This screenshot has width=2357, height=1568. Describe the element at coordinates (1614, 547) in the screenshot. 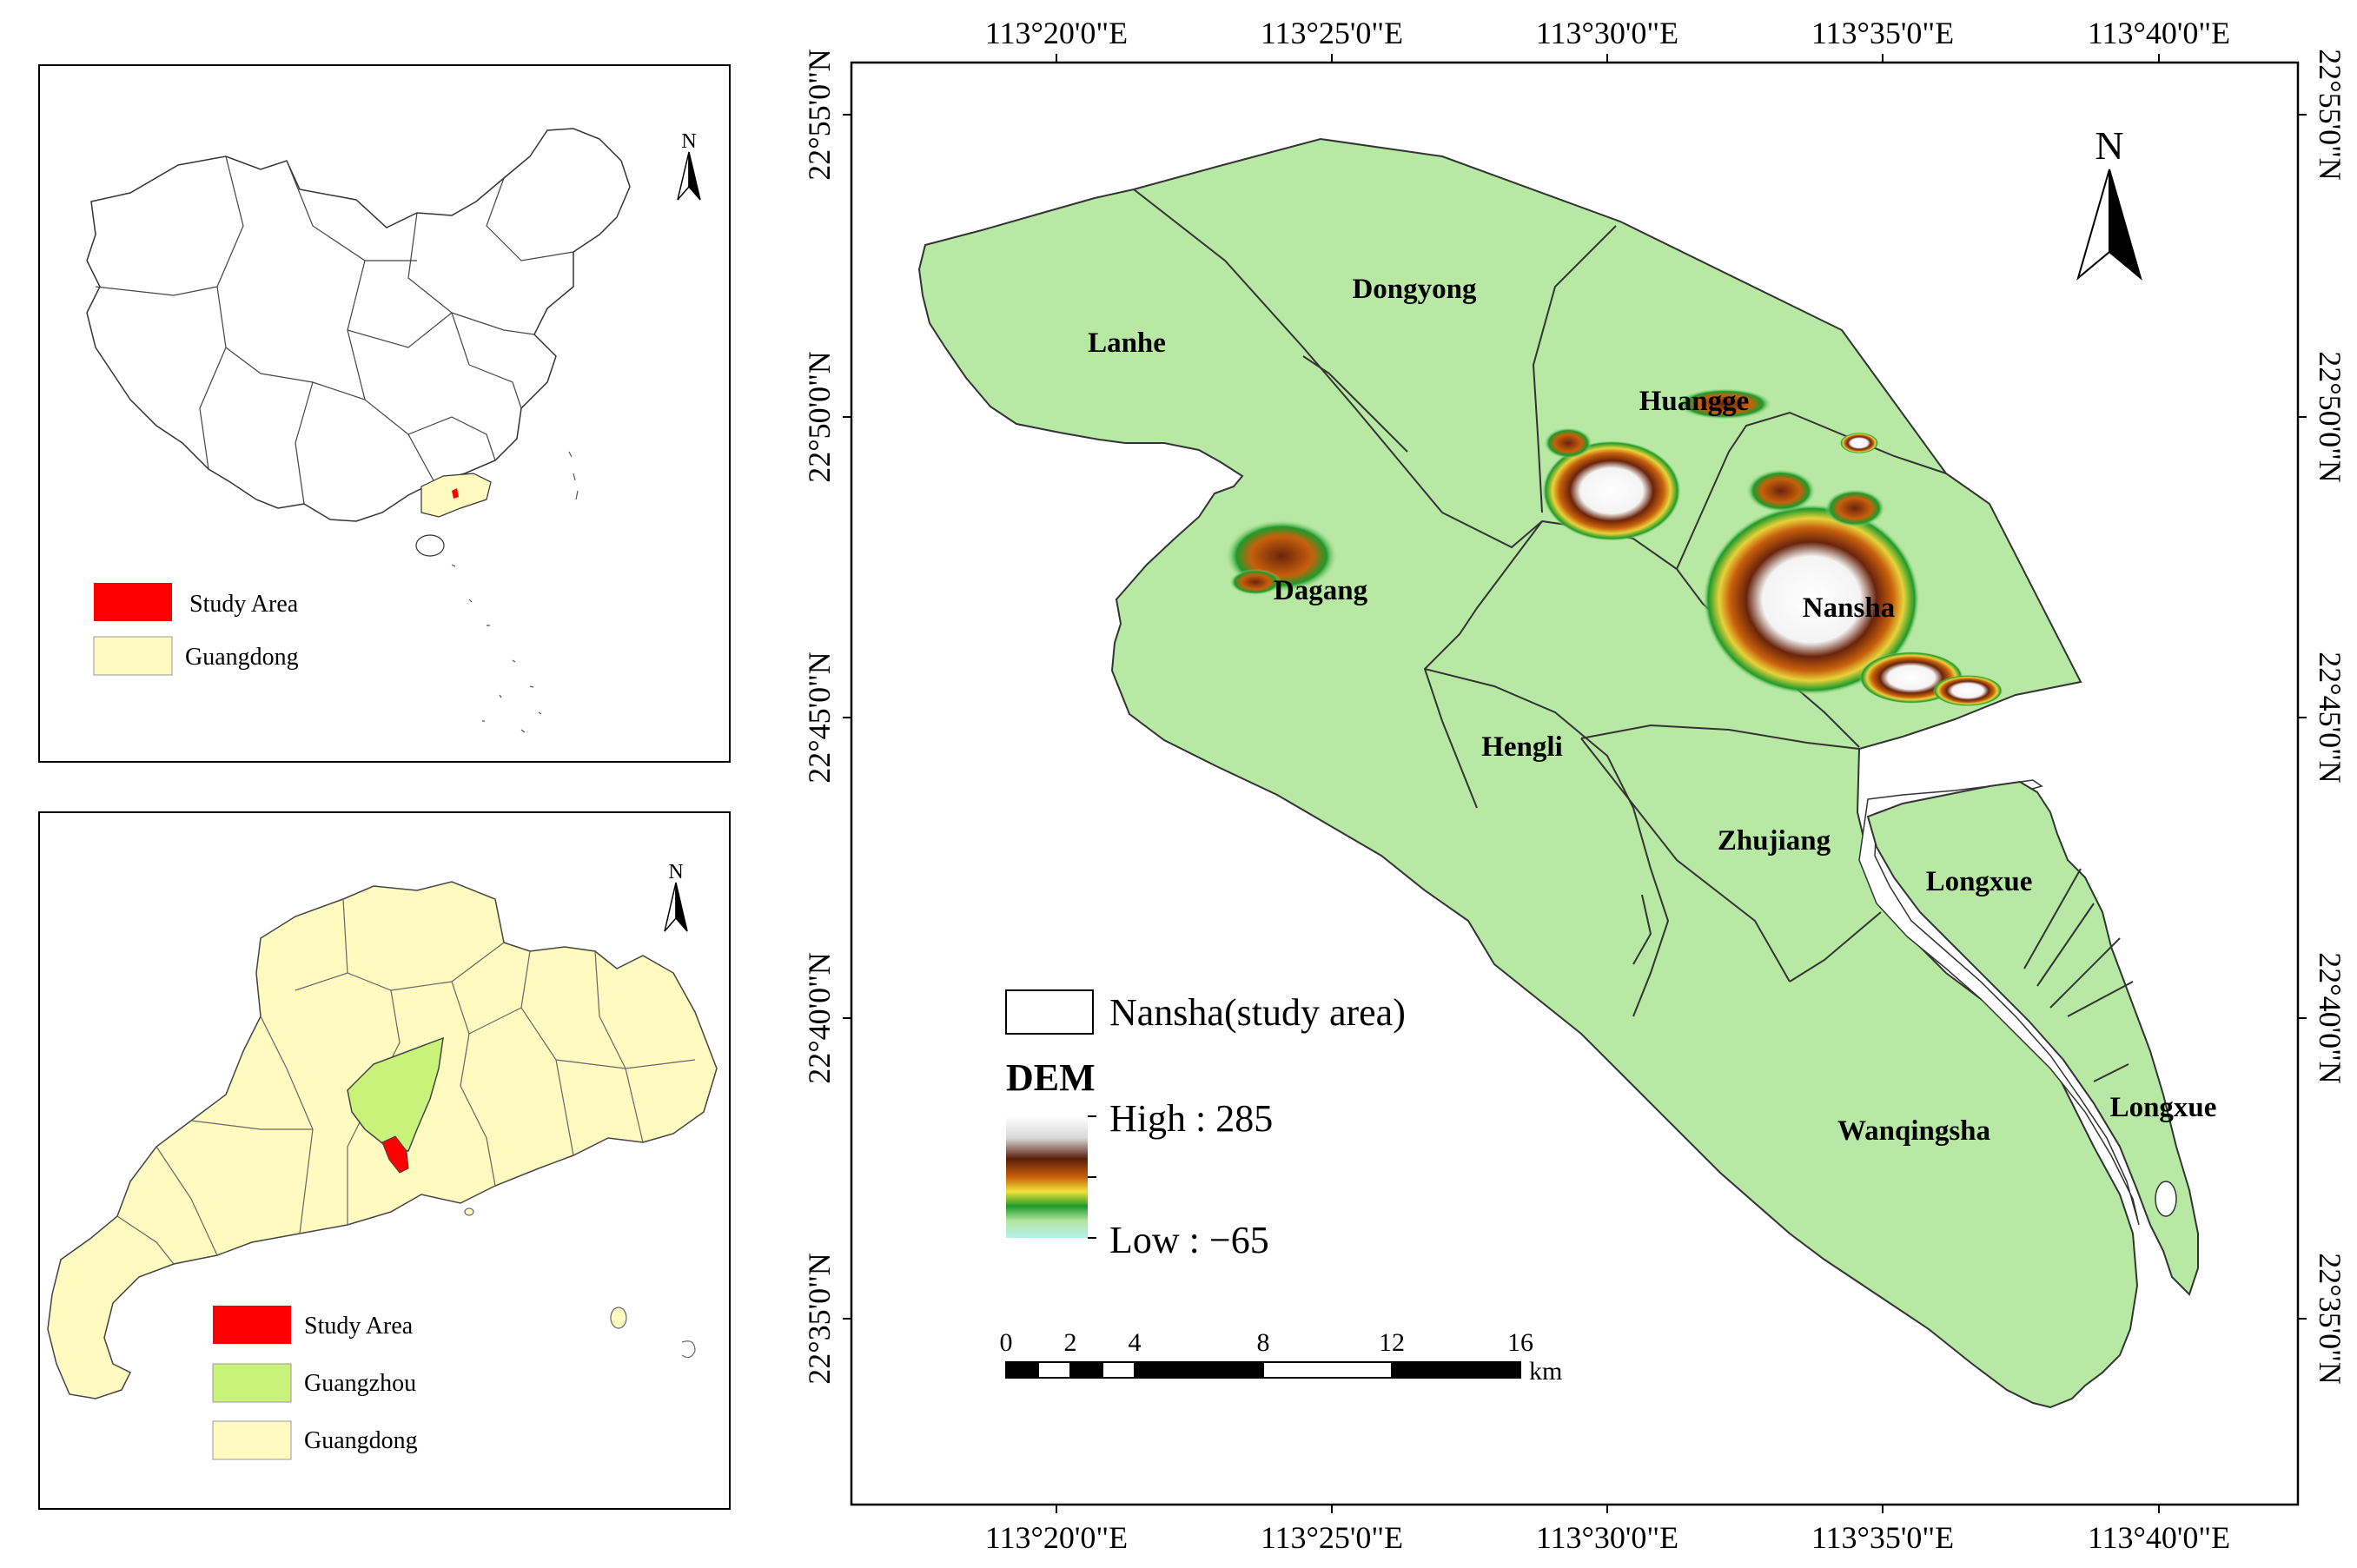

I see `dem-hills` at that location.